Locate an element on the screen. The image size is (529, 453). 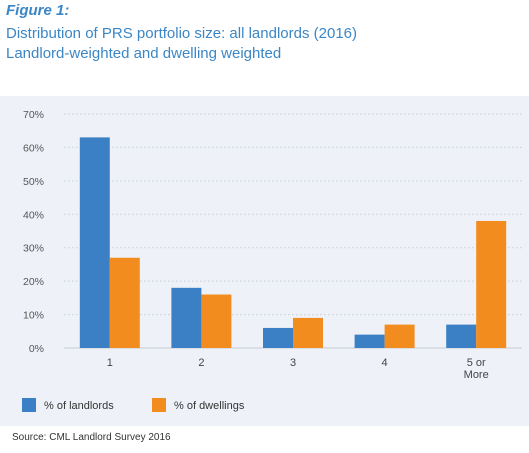
y-tick-label: 40% is located at coordinates (33, 215).